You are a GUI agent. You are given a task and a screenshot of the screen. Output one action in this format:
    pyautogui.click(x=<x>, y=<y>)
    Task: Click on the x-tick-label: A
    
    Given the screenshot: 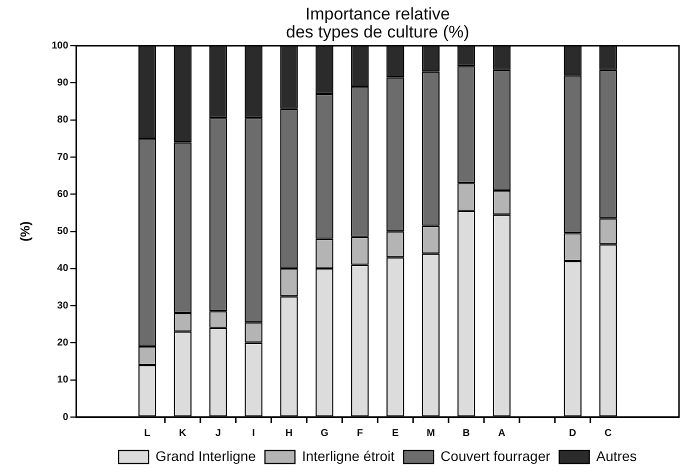 What is the action you would take?
    pyautogui.click(x=502, y=433)
    